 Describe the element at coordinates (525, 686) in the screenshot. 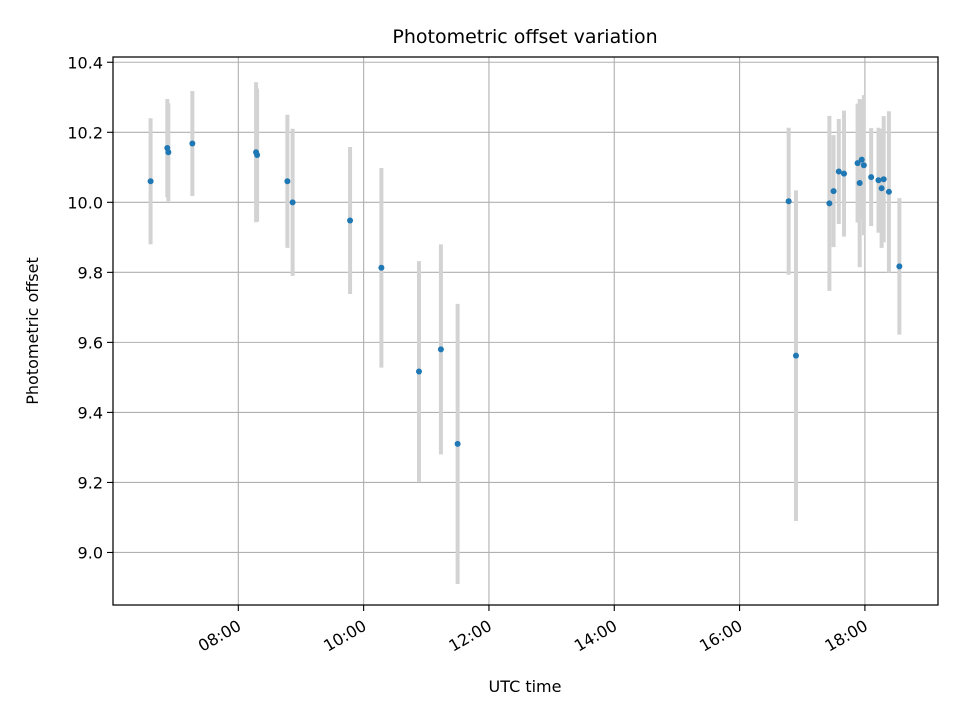

I see `x-axis-label: UTC time` at that location.